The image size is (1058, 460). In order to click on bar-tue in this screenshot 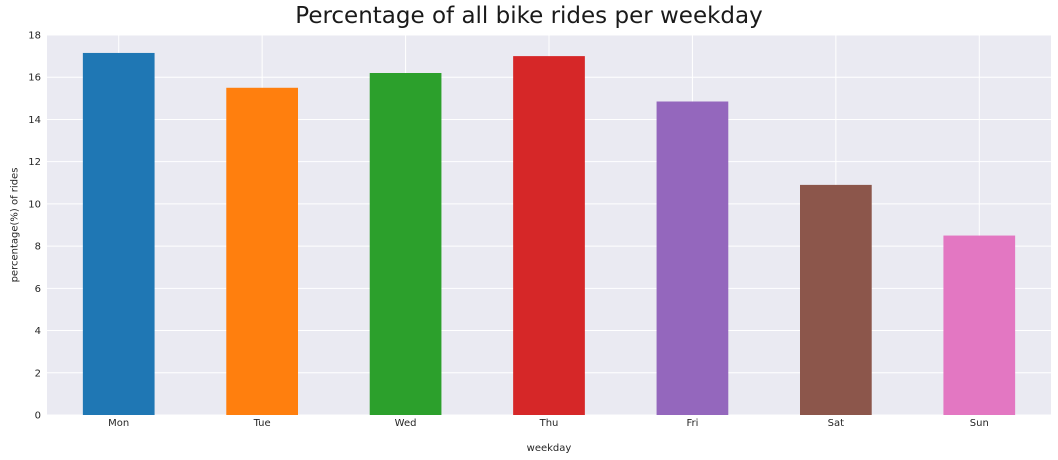, I will do `click(262, 251)`.